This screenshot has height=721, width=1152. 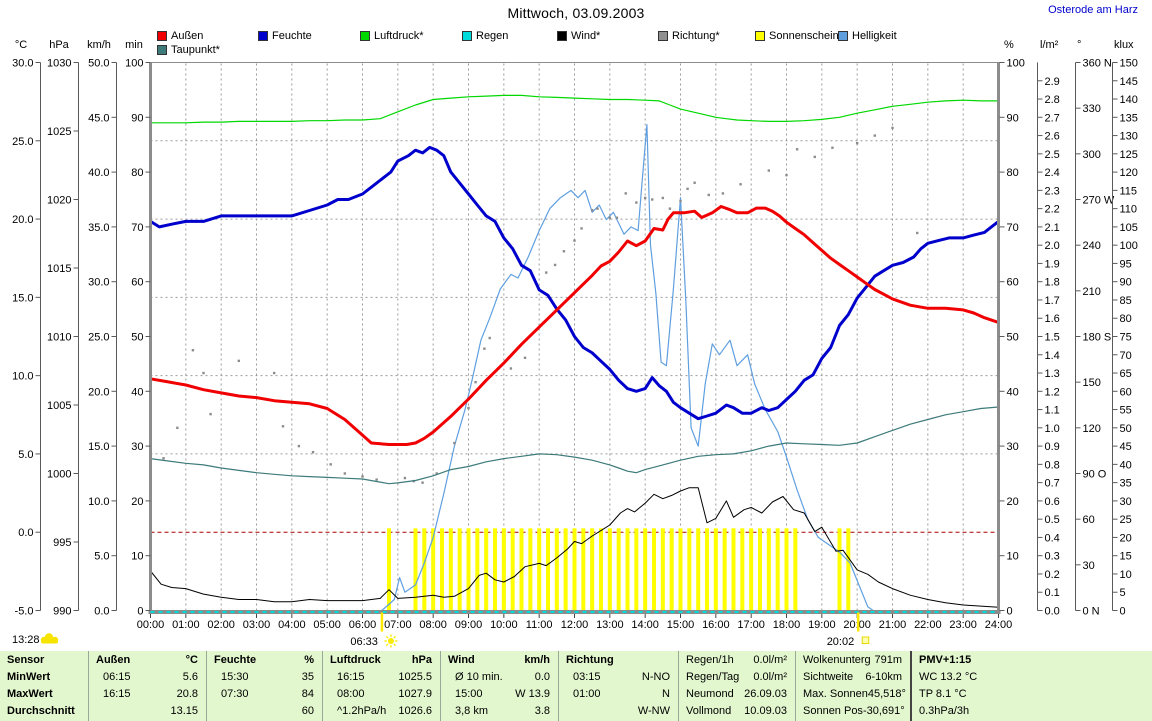 What do you see at coordinates (1126, 301) in the screenshot?
I see `axis-tick-label: 85` at bounding box center [1126, 301].